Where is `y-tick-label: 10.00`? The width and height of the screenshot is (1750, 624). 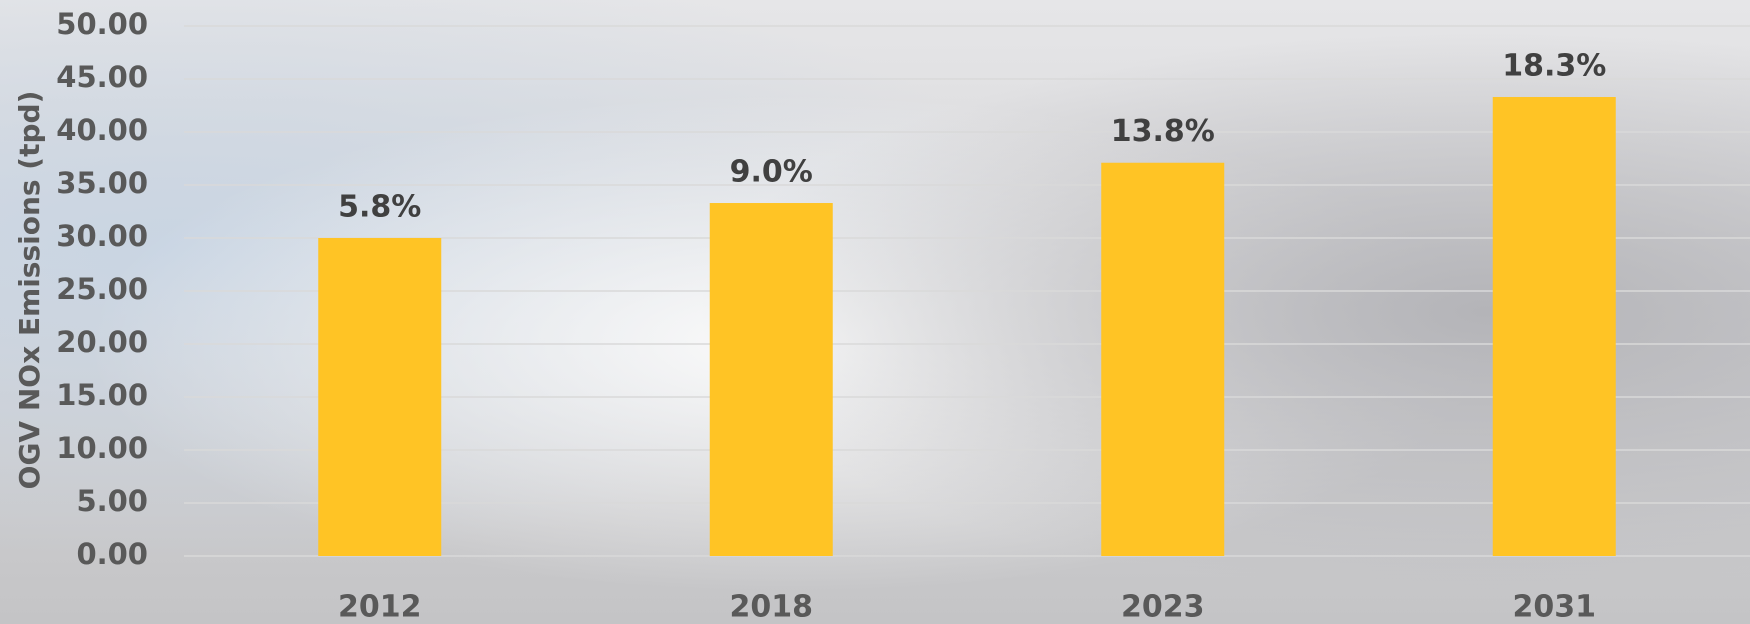 y-tick-label: 10.00 is located at coordinates (102, 448).